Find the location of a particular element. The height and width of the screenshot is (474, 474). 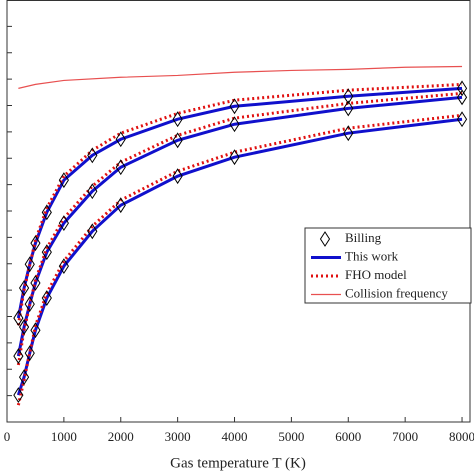

line is located at coordinates (240, 77).